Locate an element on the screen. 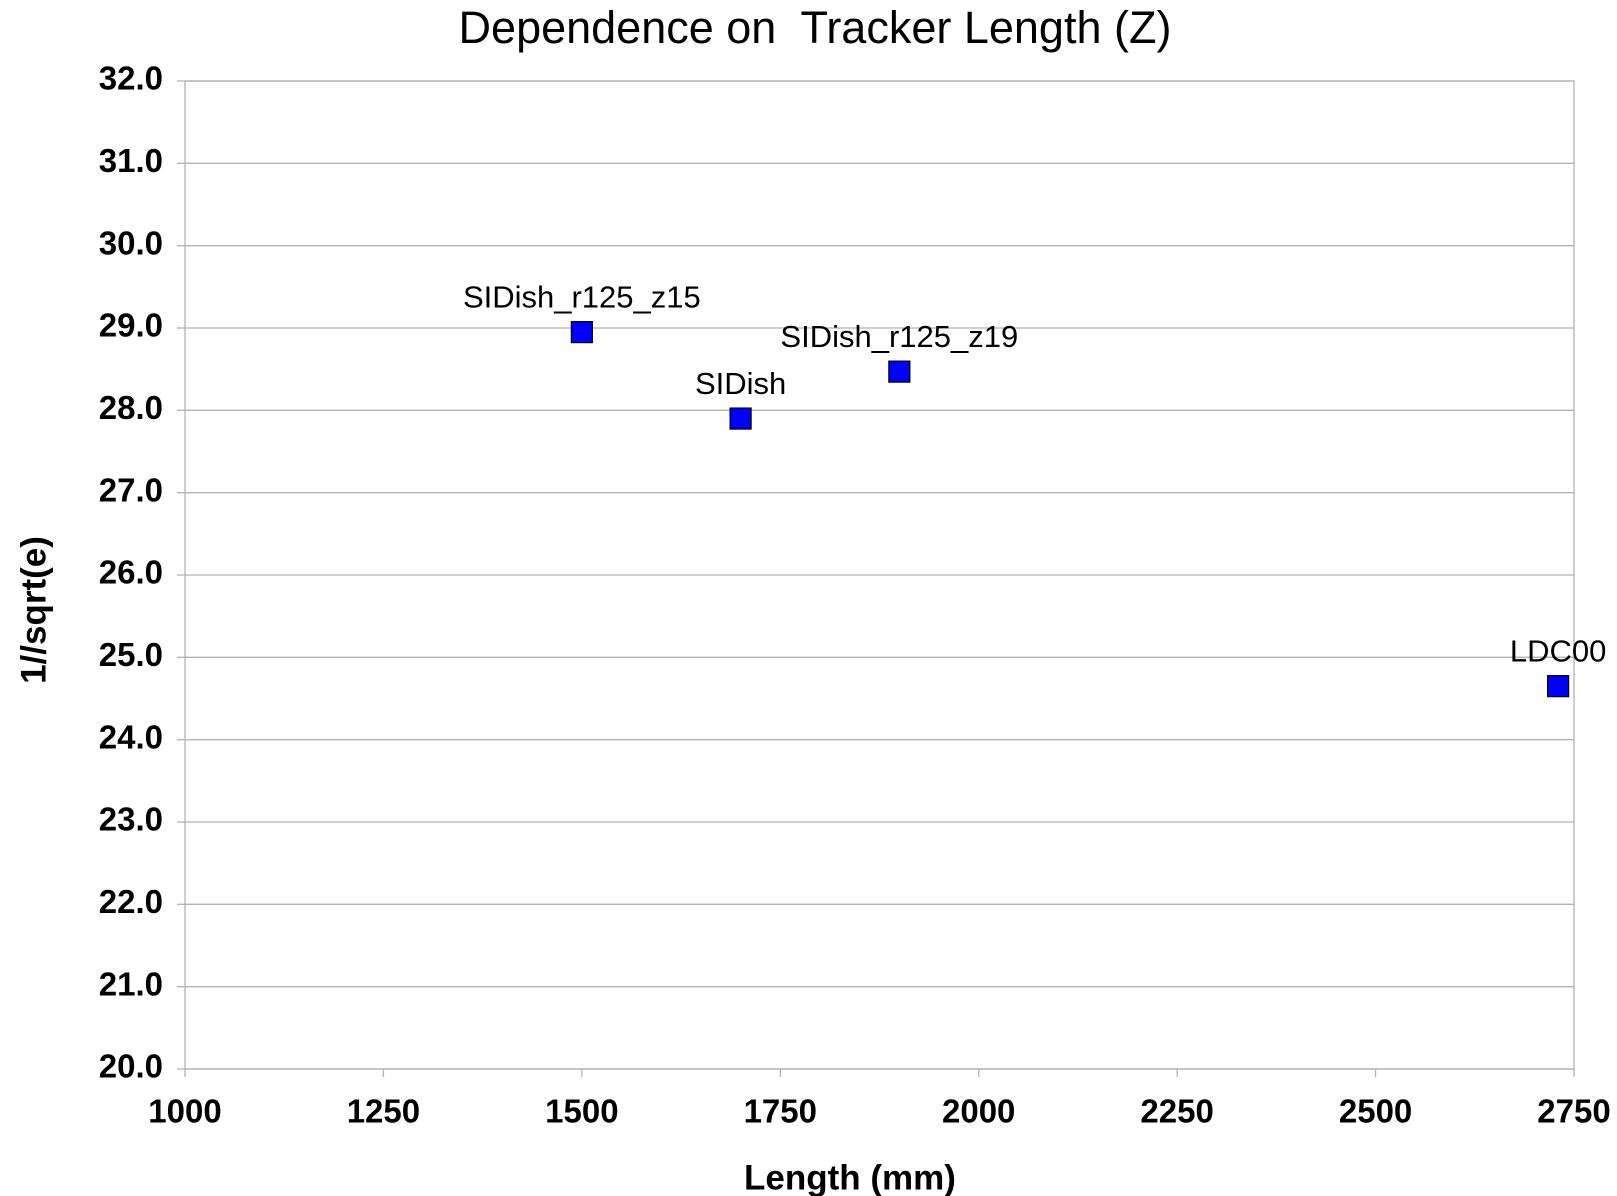 This screenshot has width=1617, height=1196. y-tick-label: 25.0 is located at coordinates (131, 654).